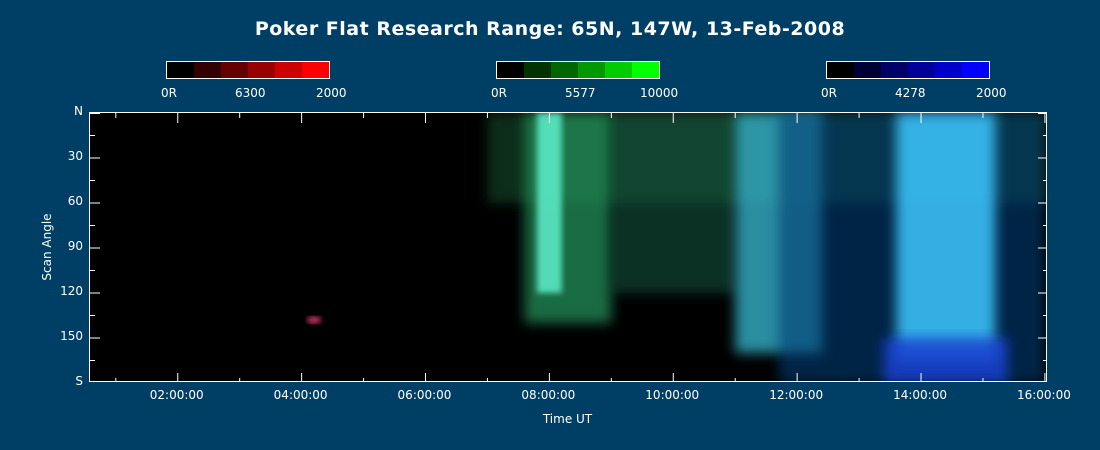 The height and width of the screenshot is (450, 1100). I want to click on y-axis-label: Scan Angle, so click(47, 247).